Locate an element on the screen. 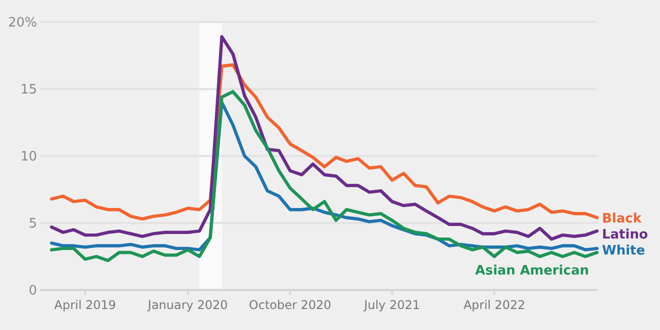  x-tick-label: July 2021 is located at coordinates (391, 305).